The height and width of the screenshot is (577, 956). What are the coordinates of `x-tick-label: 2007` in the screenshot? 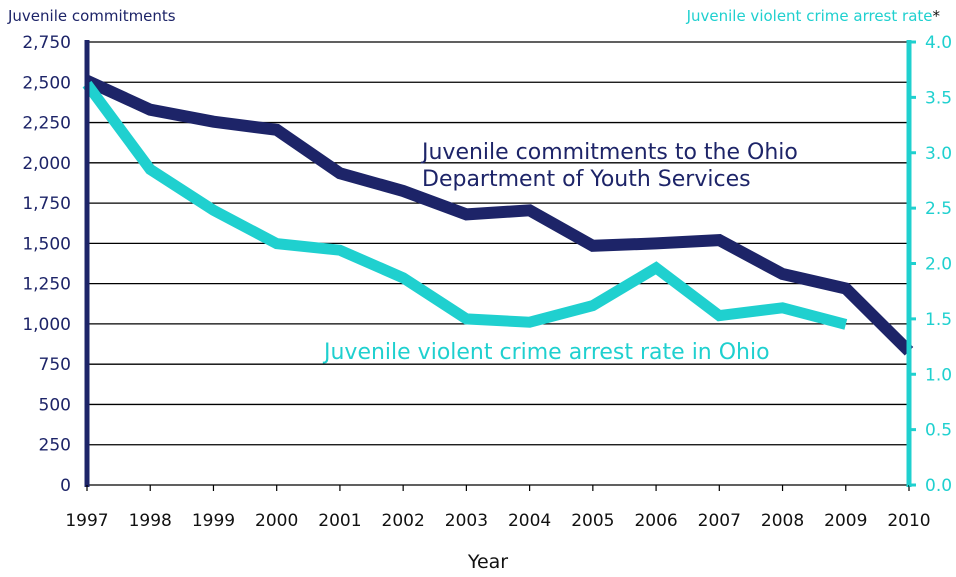 It's located at (719, 521).